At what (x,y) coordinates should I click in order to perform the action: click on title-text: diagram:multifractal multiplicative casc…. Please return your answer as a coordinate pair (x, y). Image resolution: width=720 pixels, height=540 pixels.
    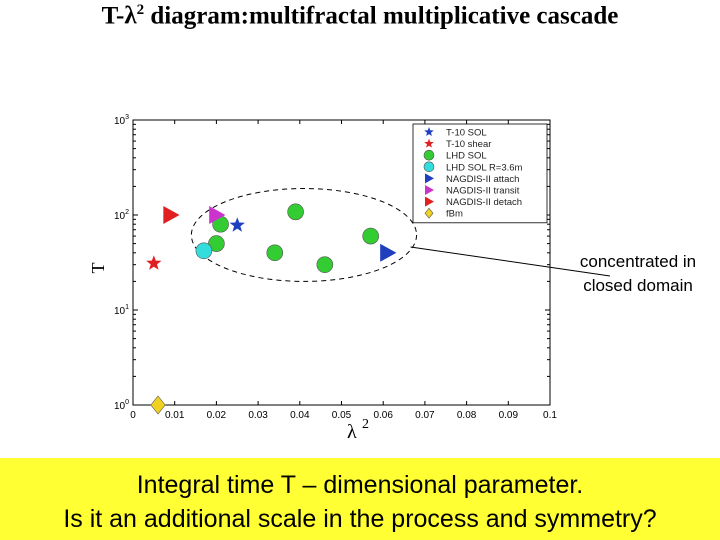
    Looking at the image, I should click on (381, 16).